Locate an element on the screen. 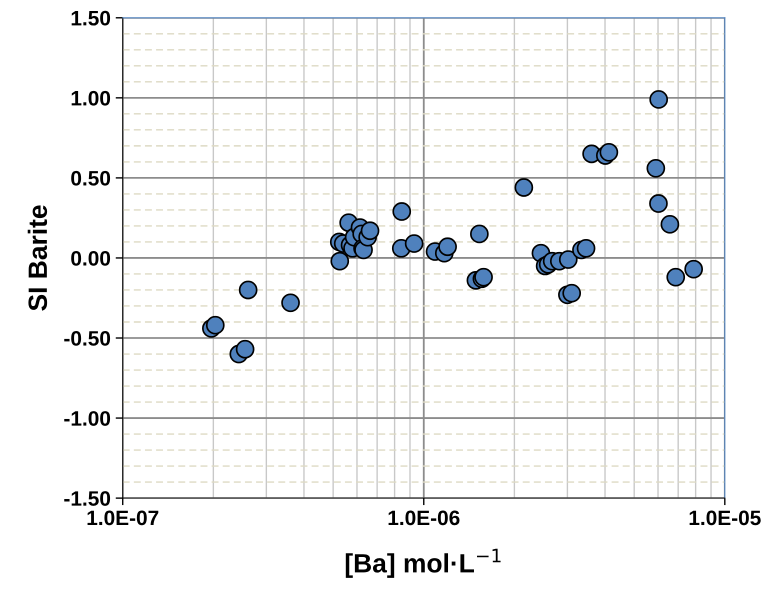  y-tick-label: 1.00 is located at coordinates (91, 98).